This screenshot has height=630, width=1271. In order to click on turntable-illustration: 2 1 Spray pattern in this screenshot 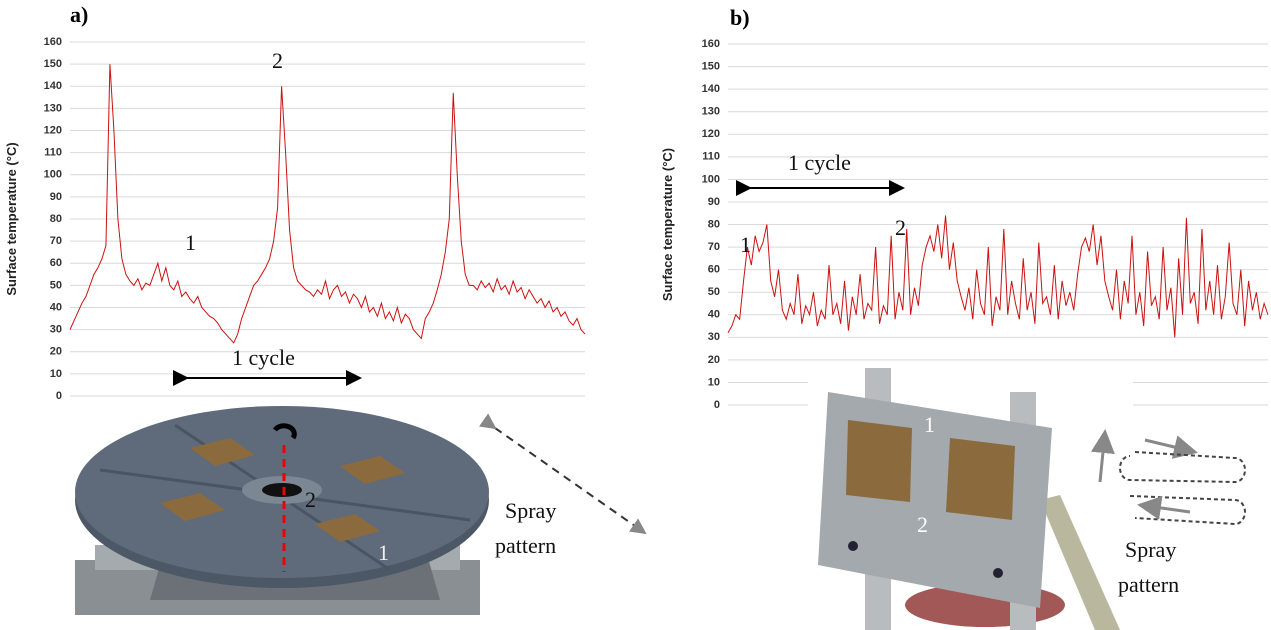, I will do `click(361, 510)`.